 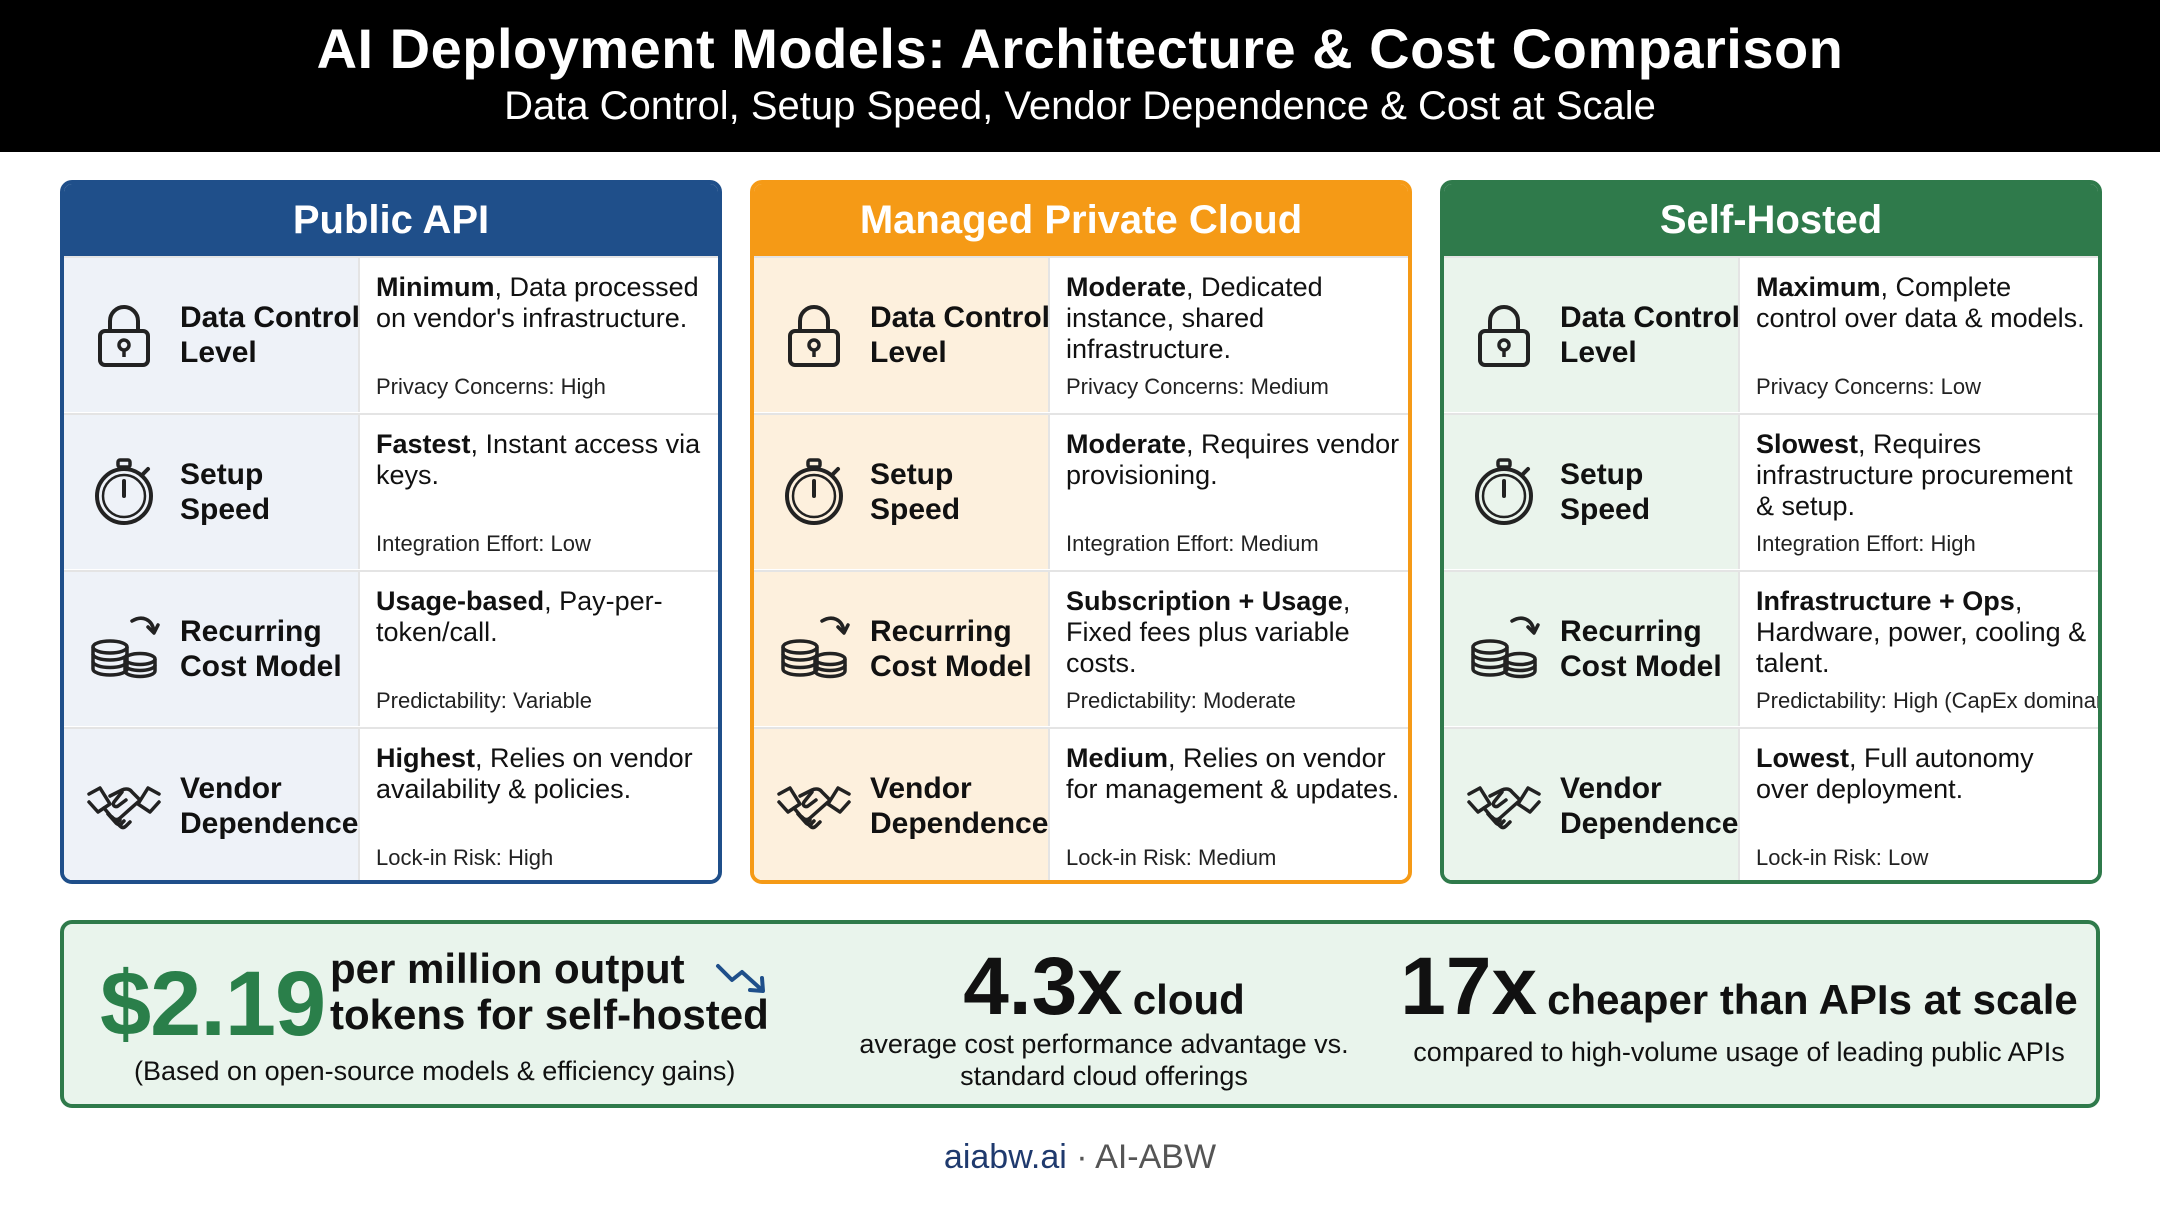 What do you see at coordinates (483, 543) in the screenshot?
I see `row-meta: Integration Effort: Low` at bounding box center [483, 543].